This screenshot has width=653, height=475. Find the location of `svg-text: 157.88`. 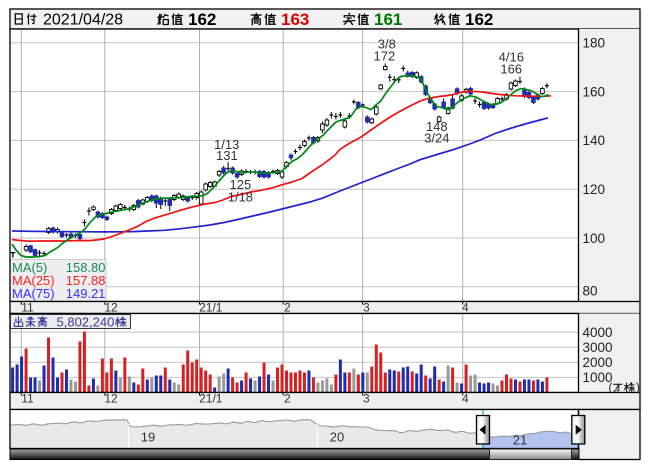

svg-text: 157.88 is located at coordinates (86, 280).